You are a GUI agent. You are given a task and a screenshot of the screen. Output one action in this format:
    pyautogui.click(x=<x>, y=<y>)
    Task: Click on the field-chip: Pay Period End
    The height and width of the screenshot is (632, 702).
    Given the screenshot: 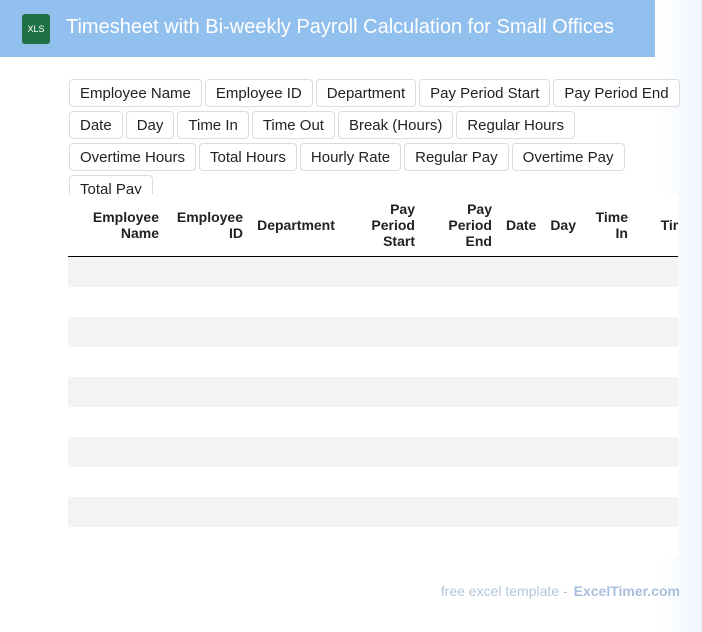 What is the action you would take?
    pyautogui.click(x=616, y=93)
    